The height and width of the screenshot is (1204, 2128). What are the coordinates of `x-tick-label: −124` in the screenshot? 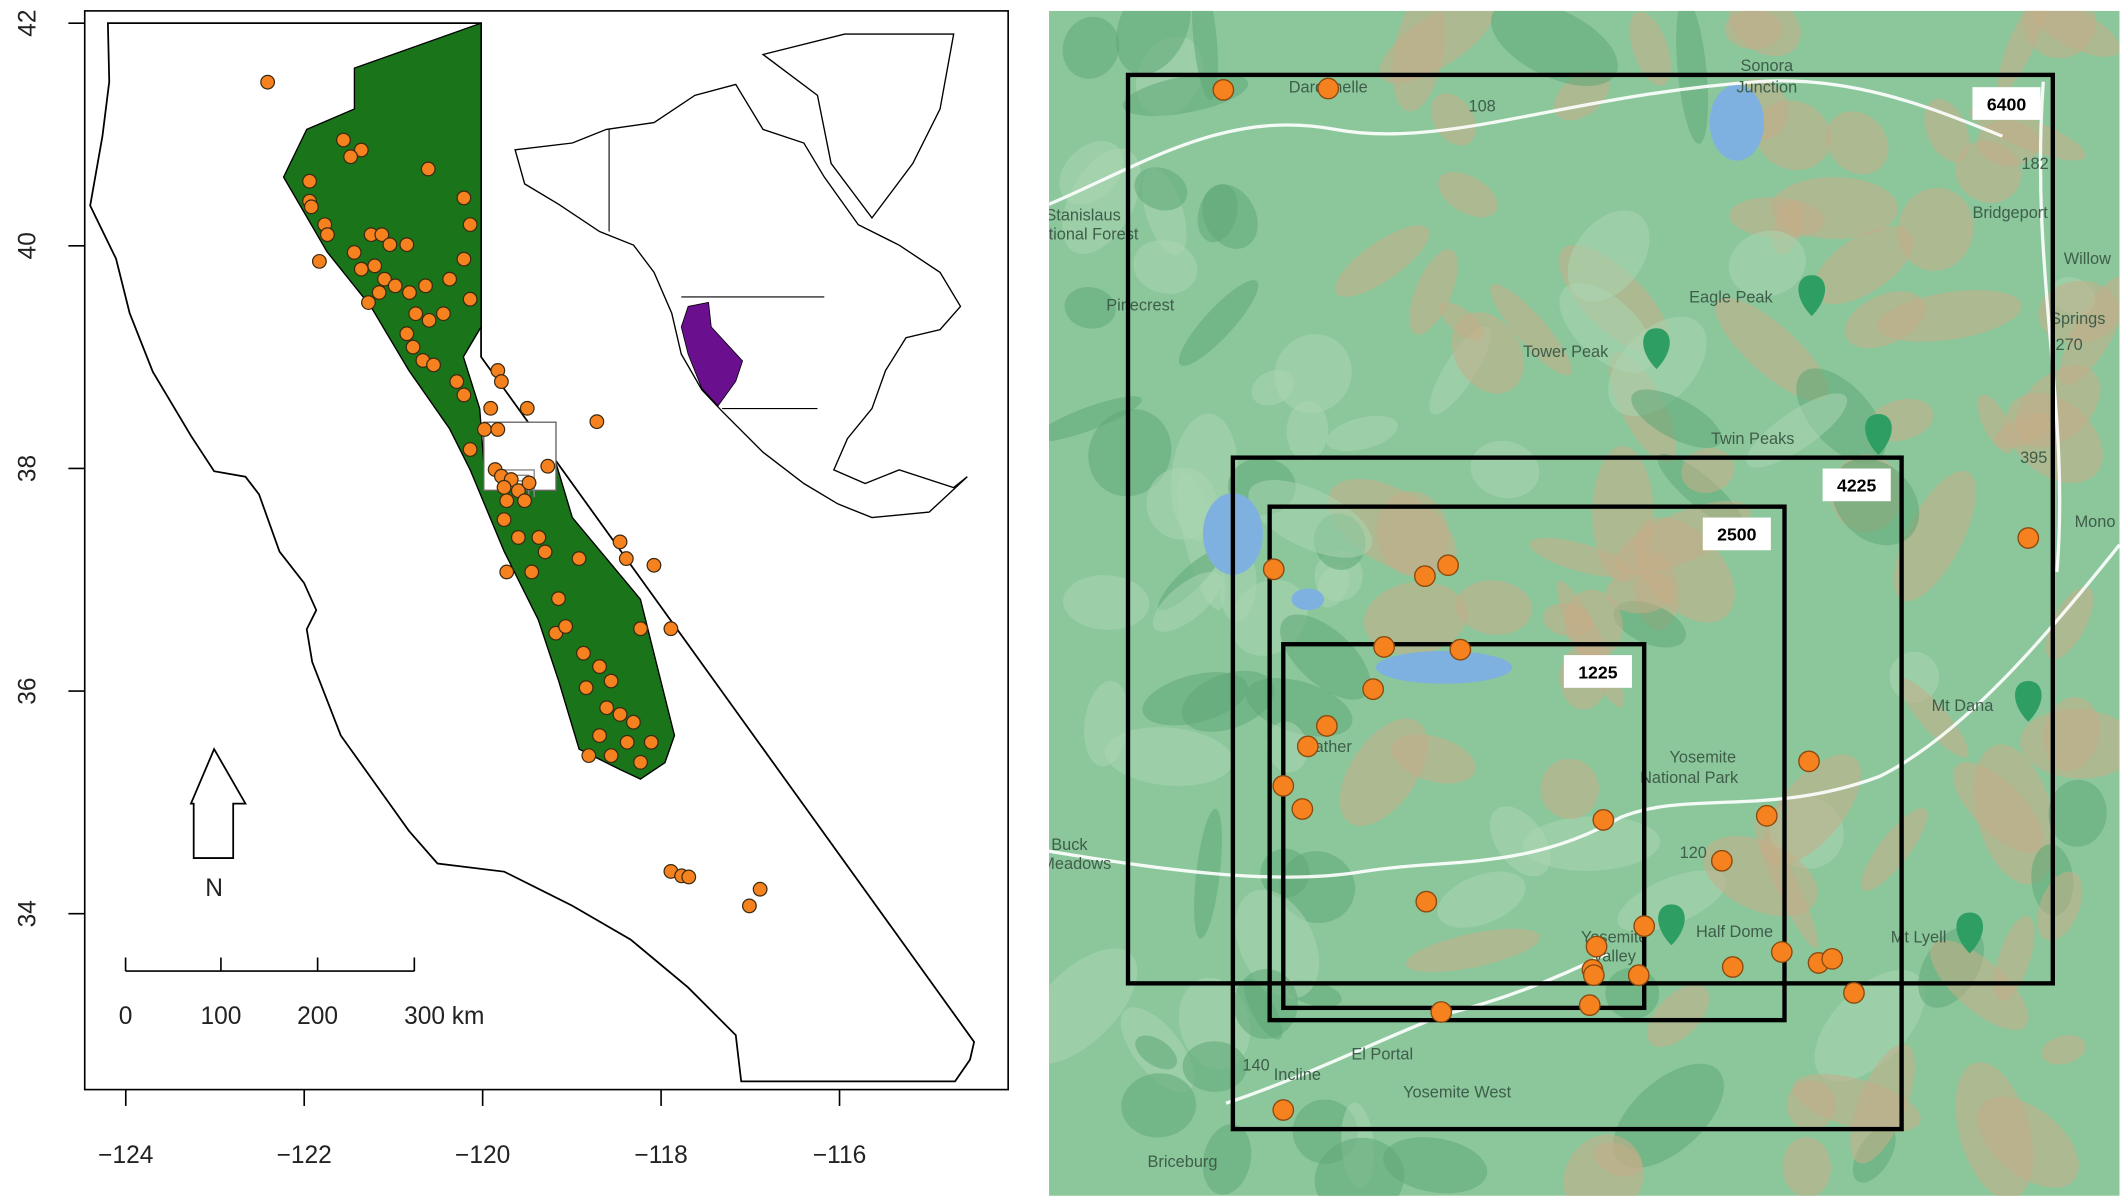 It's located at (125, 1155).